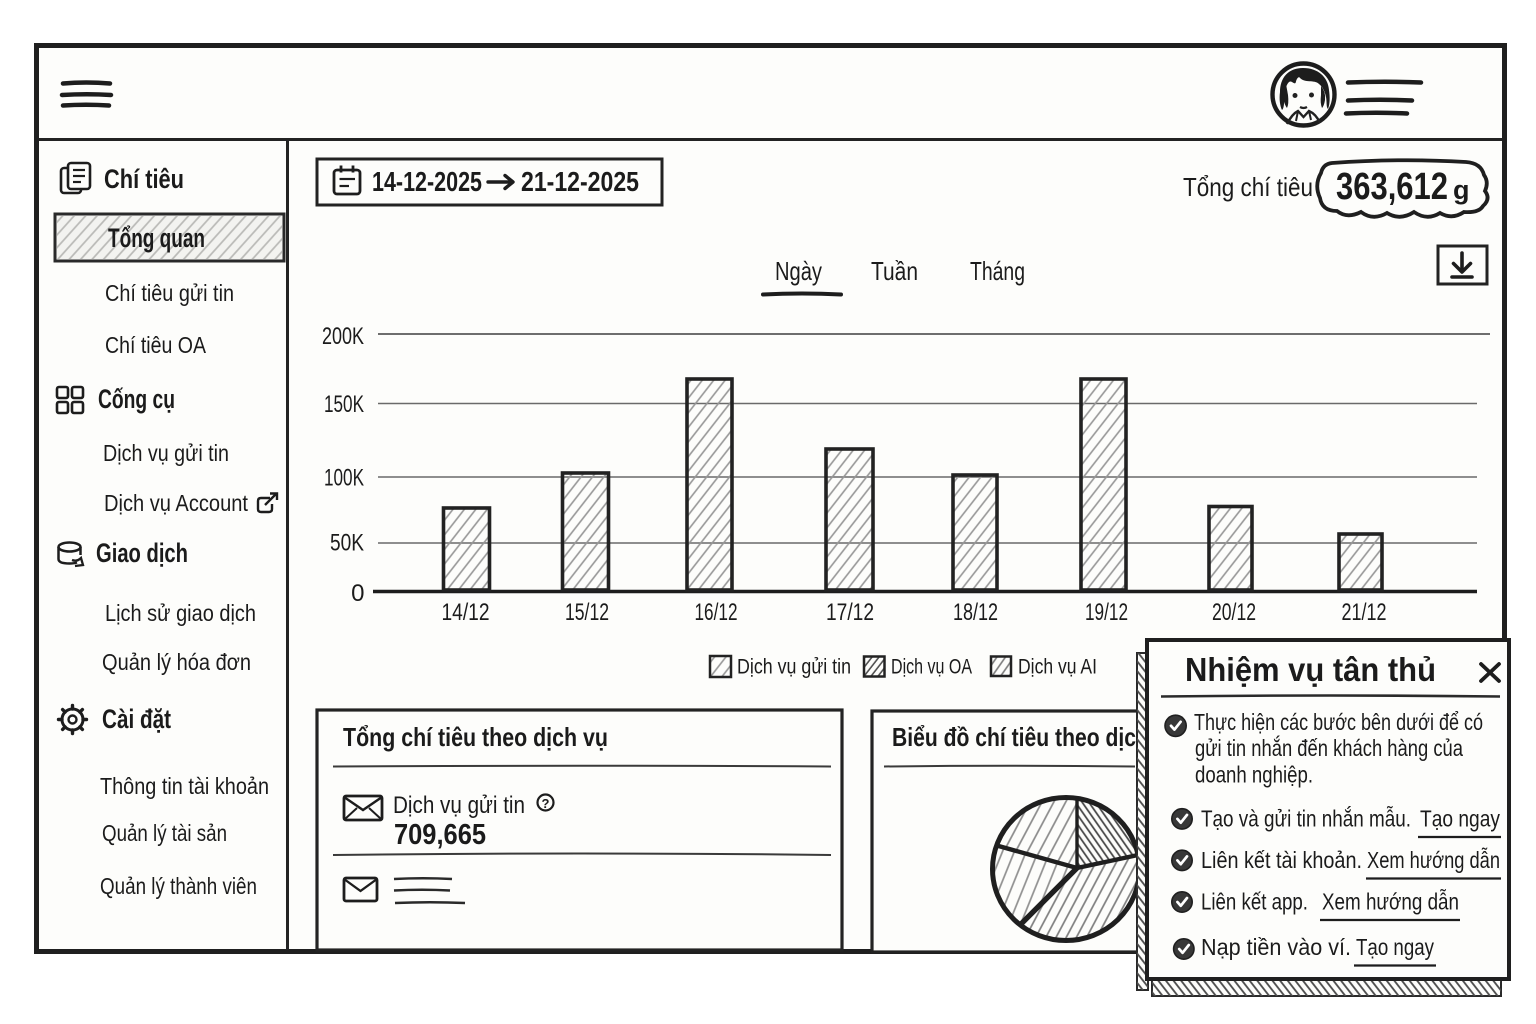  What do you see at coordinates (136, 719) in the screenshot?
I see `svg-text: Cài đặt` at bounding box center [136, 719].